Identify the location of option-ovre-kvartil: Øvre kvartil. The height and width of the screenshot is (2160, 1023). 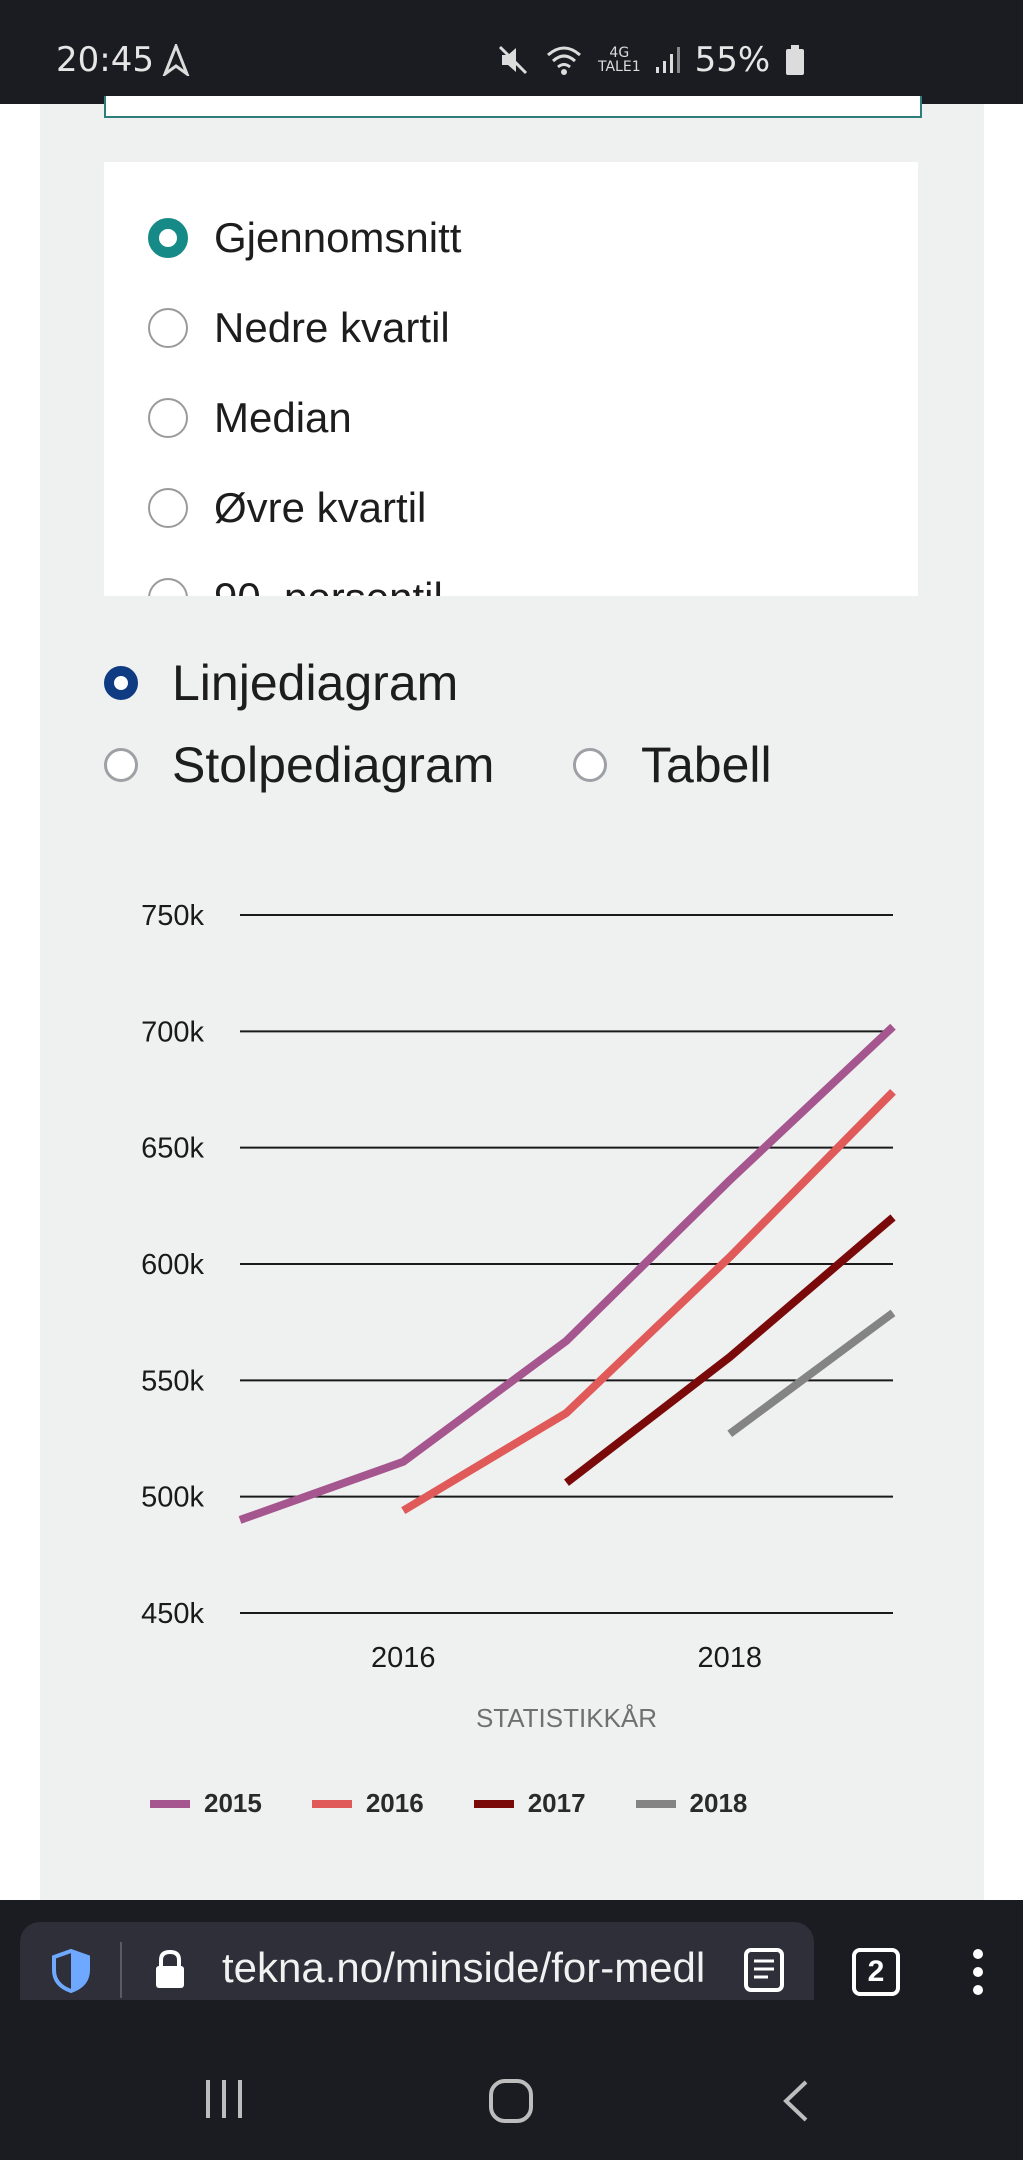
(287, 508).